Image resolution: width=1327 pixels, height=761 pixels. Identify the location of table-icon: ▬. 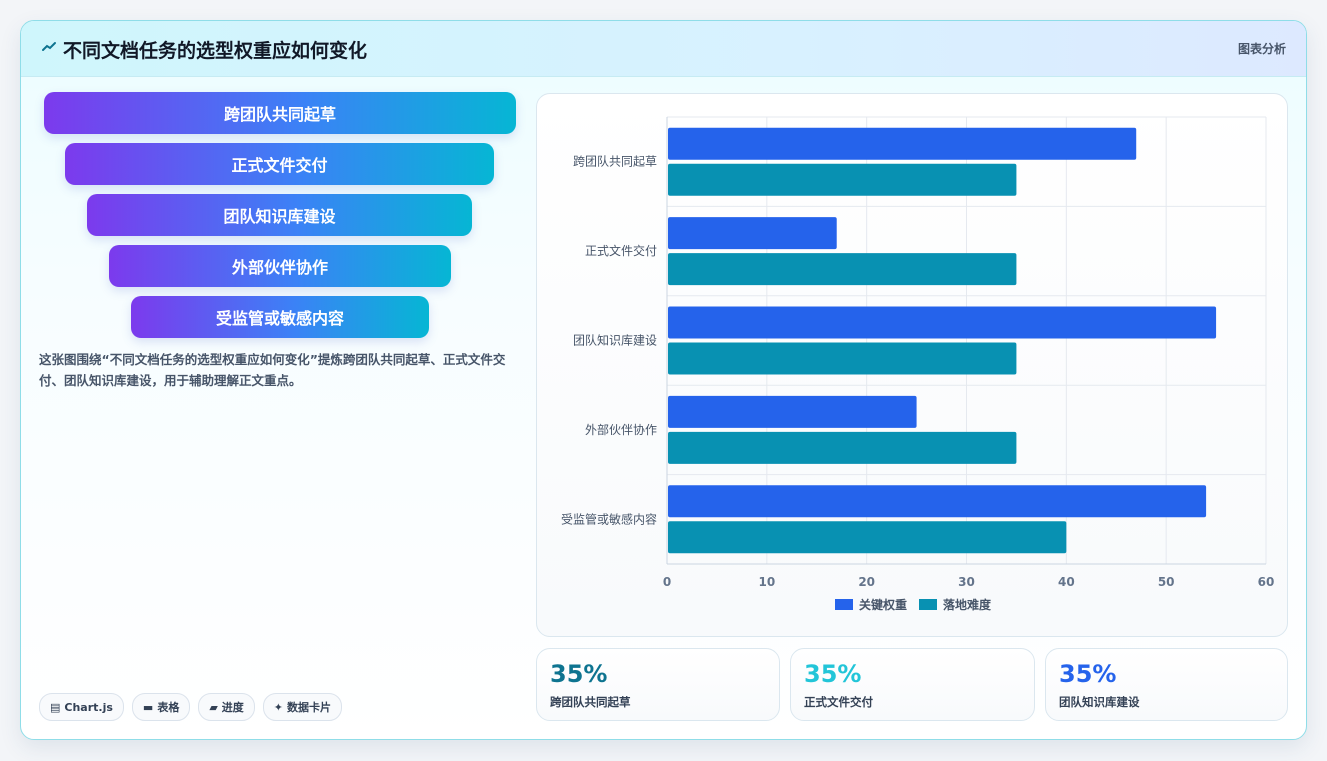
(148, 707).